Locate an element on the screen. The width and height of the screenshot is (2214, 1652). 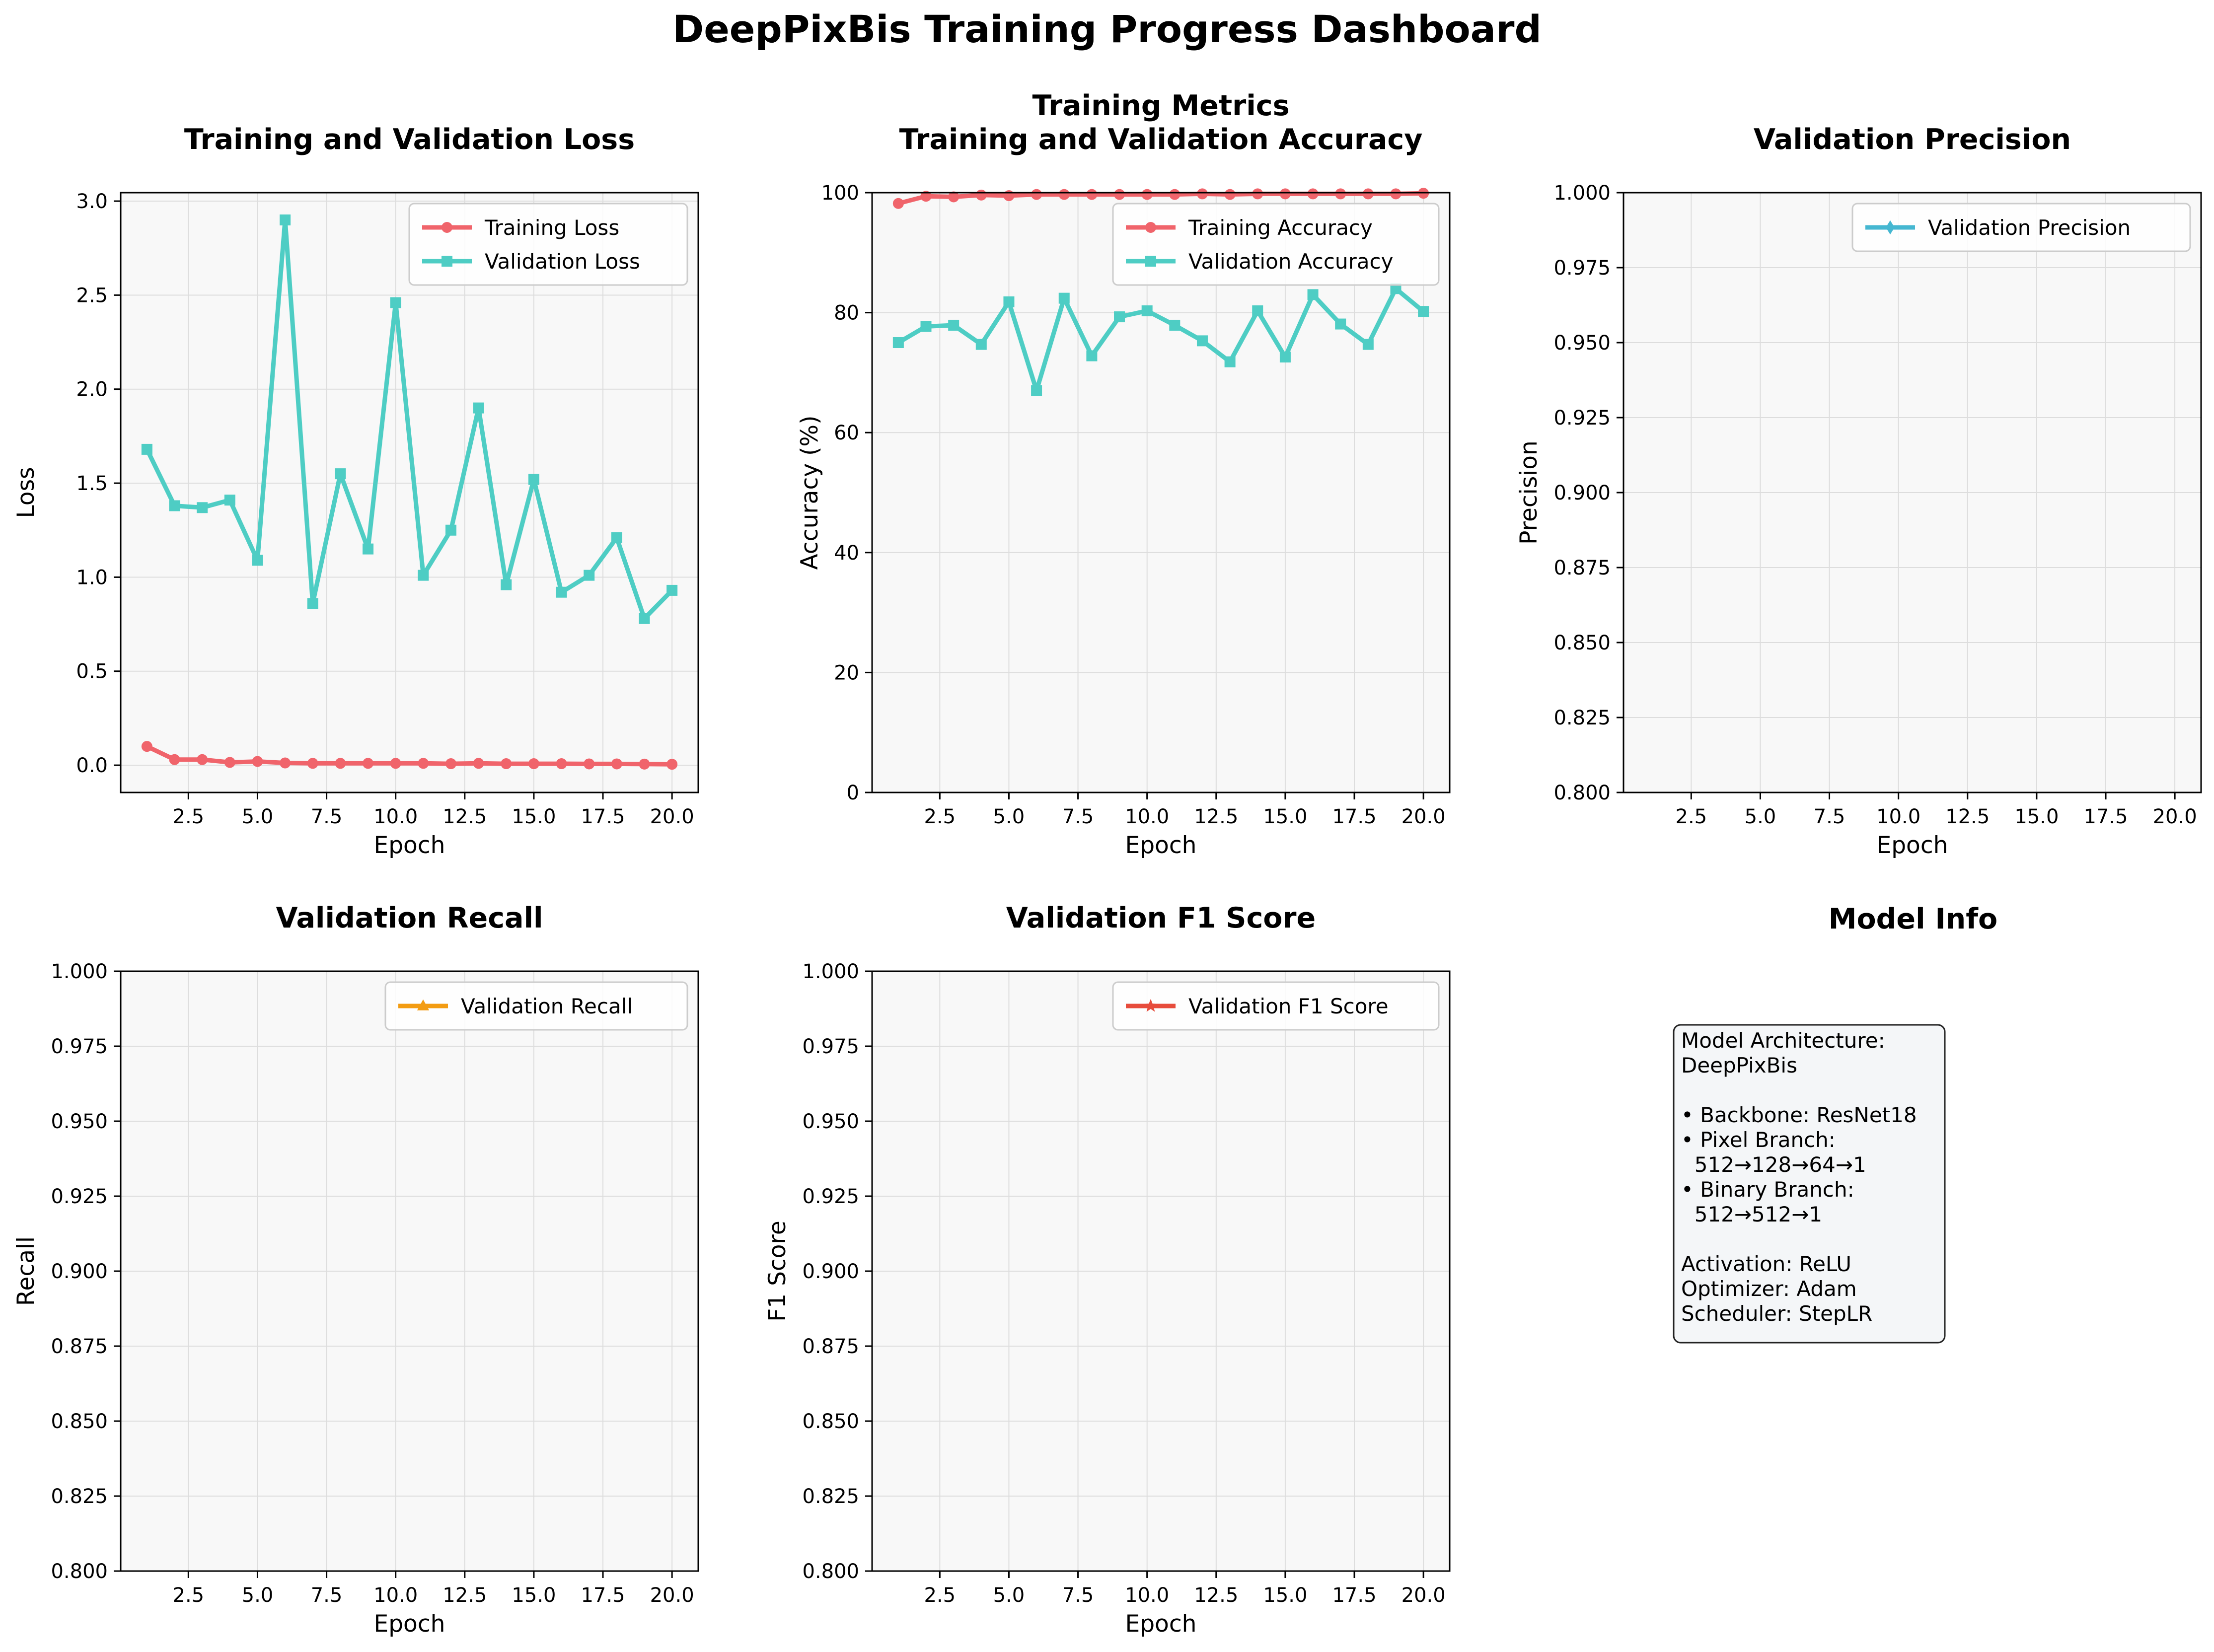
y-axis-label: Recall is located at coordinates (26, 1271).